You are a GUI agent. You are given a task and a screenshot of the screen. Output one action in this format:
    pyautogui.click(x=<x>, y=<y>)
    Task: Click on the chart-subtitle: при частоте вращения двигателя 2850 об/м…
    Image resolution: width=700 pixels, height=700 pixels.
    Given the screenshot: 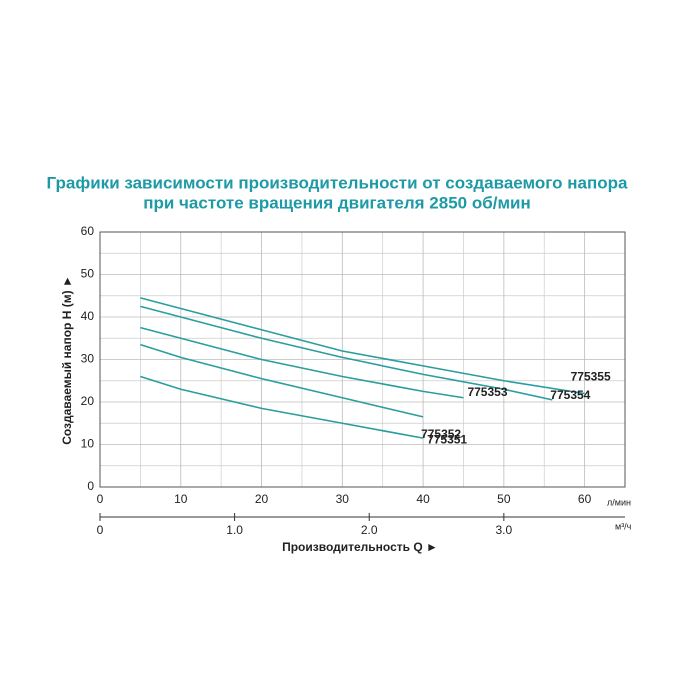 What is the action you would take?
    pyautogui.click(x=337, y=202)
    